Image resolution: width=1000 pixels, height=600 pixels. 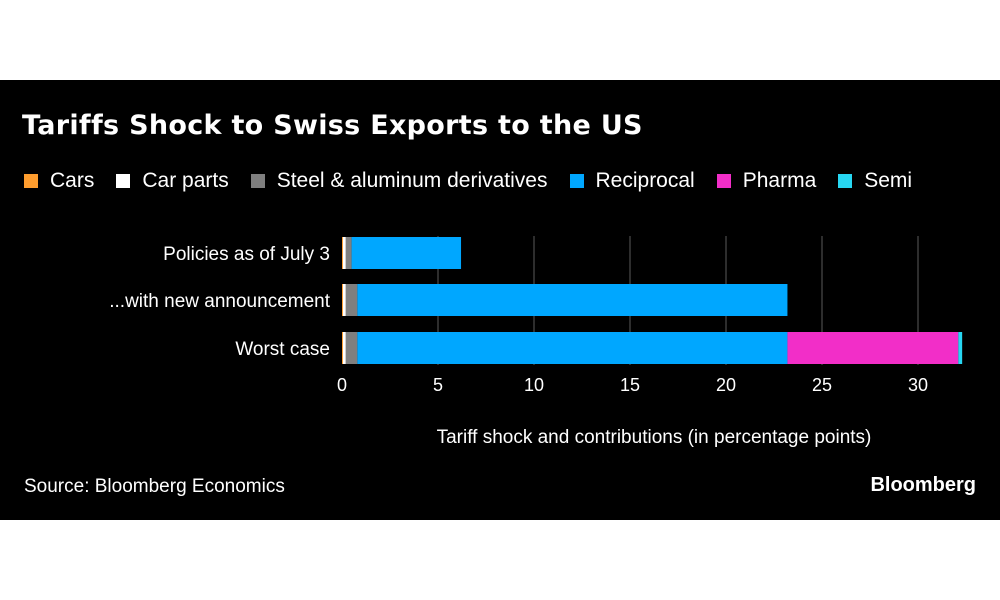 What do you see at coordinates (412, 180) in the screenshot?
I see `legend-label: Steel & aluminum derivatives` at bounding box center [412, 180].